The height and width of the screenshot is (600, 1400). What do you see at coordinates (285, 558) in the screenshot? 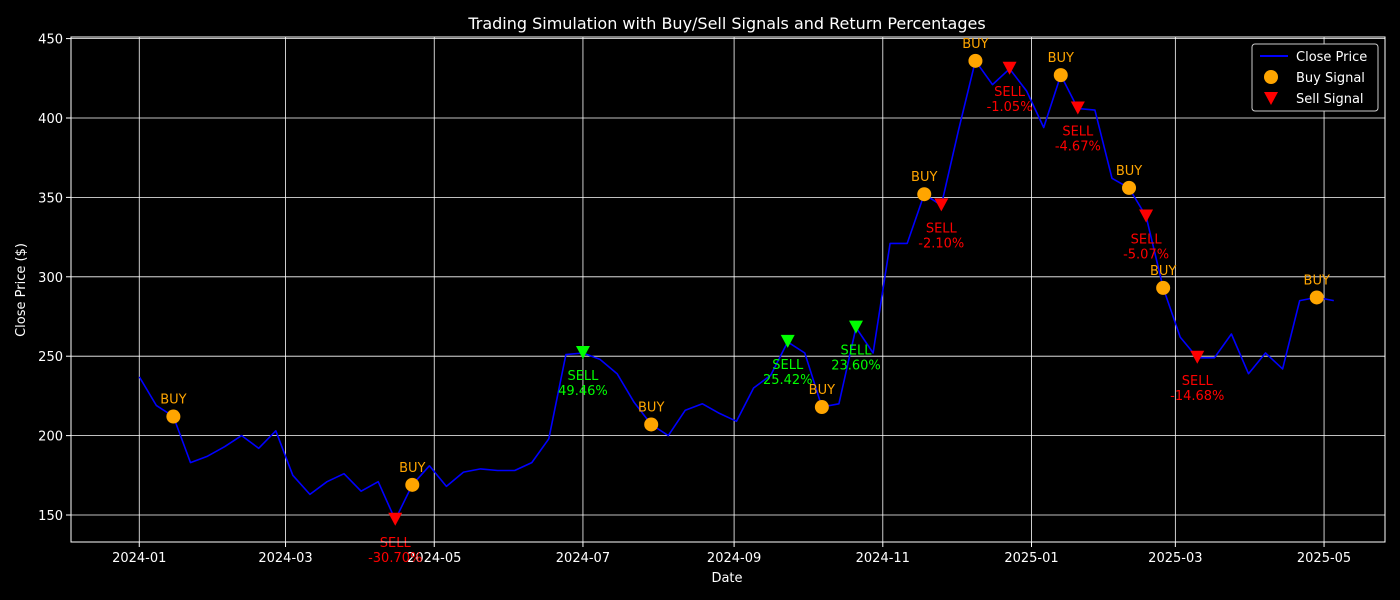
I see `x-tick-label: 2024-03` at bounding box center [285, 558].